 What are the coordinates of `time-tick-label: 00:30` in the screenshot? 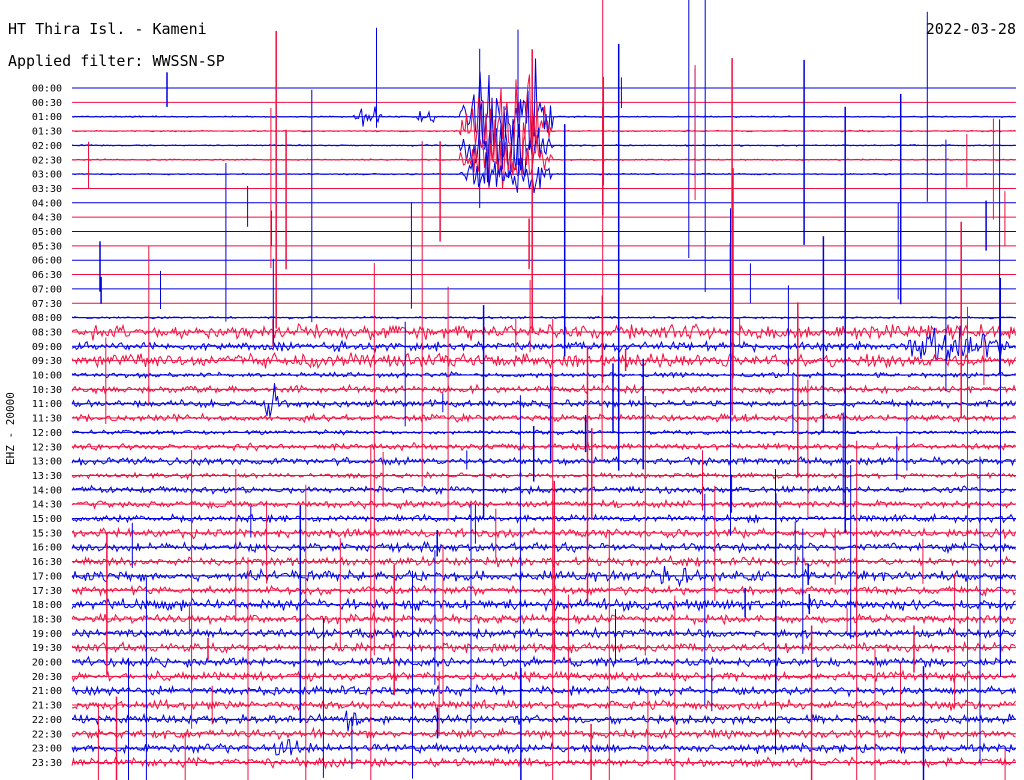 It's located at (47, 103).